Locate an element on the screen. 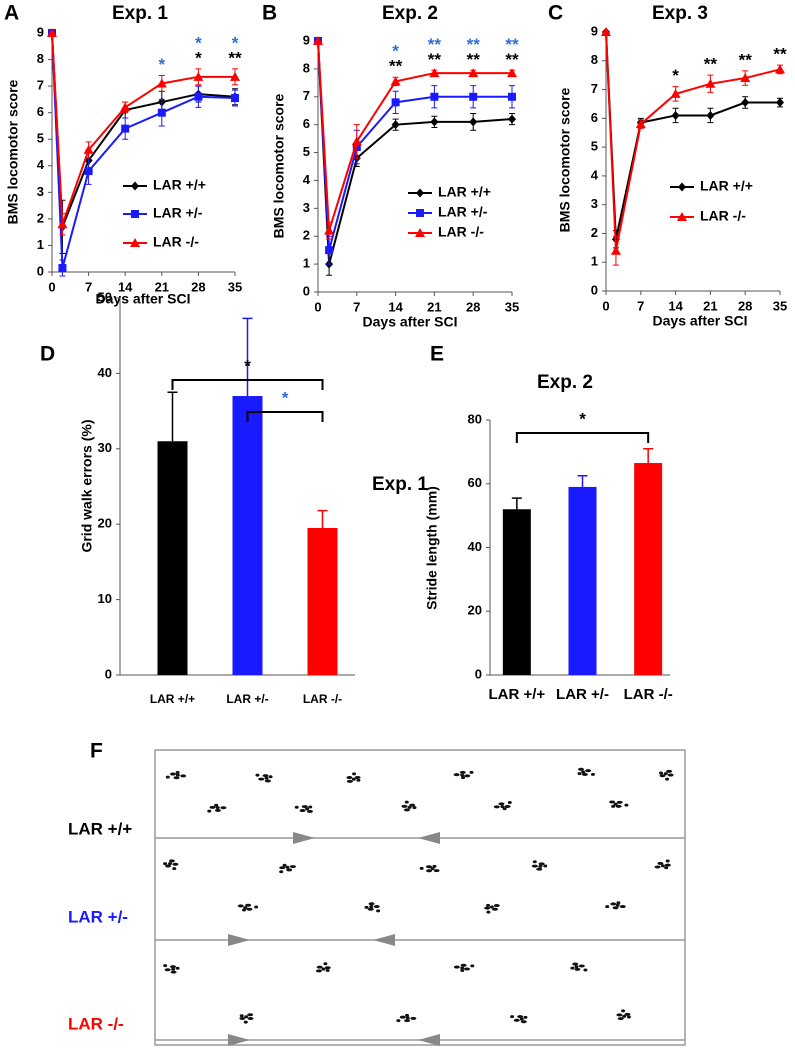 The image size is (795, 1050). legend-label: LAR +/- is located at coordinates (463, 212).